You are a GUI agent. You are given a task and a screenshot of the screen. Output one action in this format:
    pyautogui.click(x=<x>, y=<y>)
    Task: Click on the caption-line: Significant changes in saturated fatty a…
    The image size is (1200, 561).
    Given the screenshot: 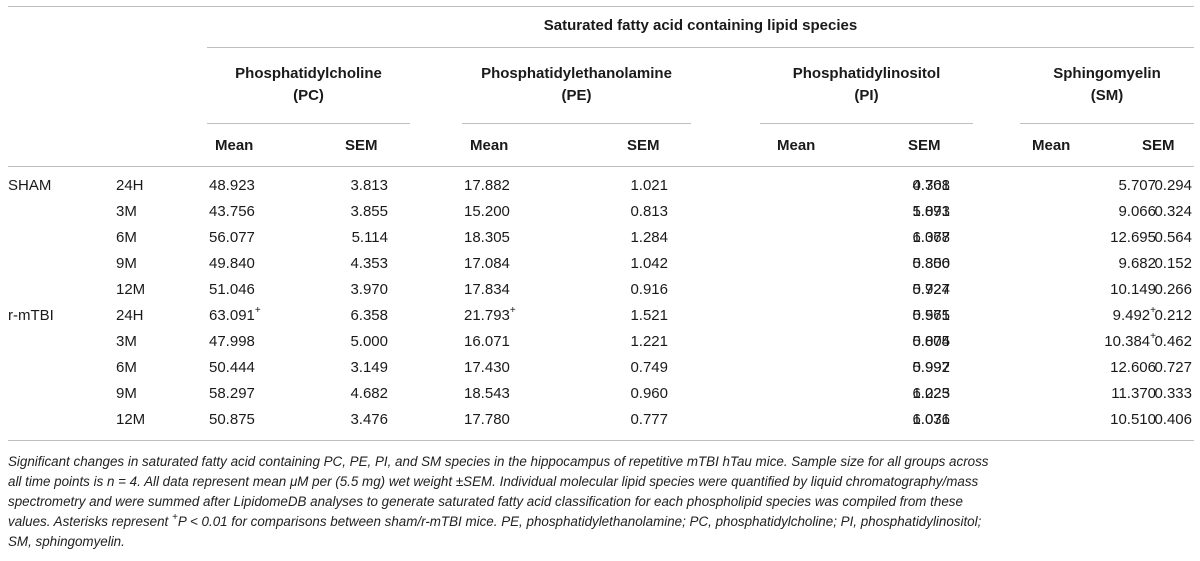 What is the action you would take?
    pyautogui.click(x=498, y=461)
    